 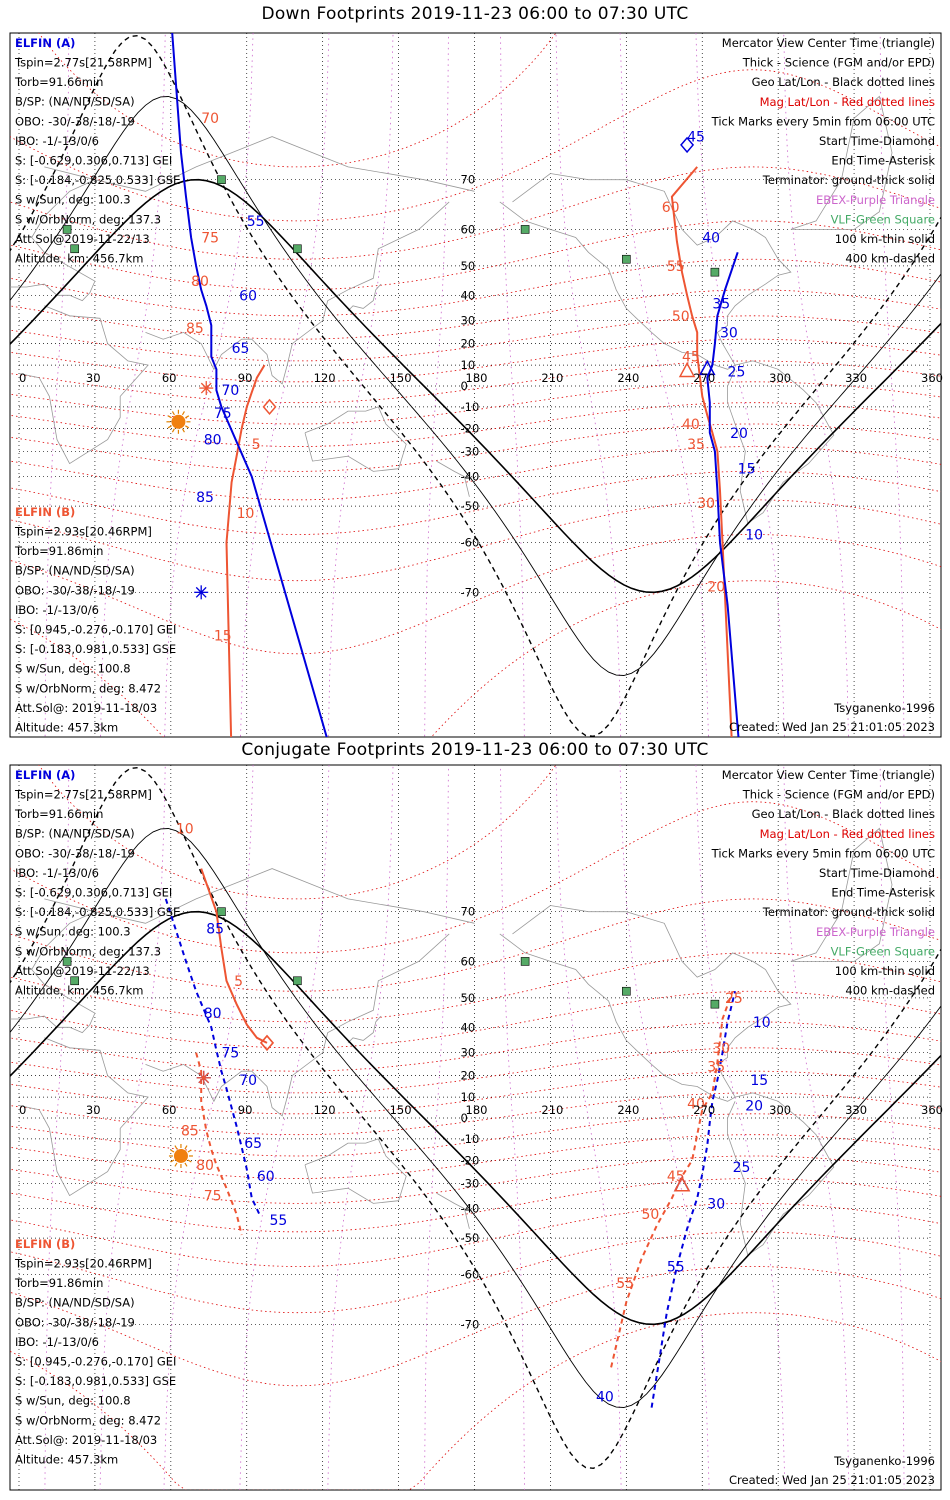 I want to click on elfin-a-tick-label: 65, so click(x=241, y=349).